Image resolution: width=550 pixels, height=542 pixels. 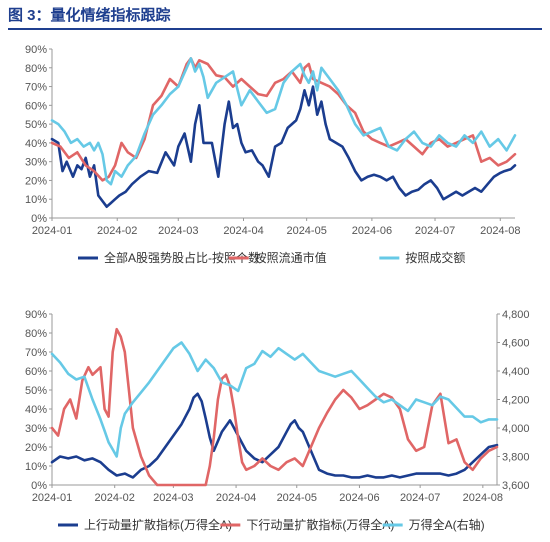 What do you see at coordinates (320, 524) in the screenshot?
I see `legend-label-1: 下行动量扩散指标(万得全A)` at bounding box center [320, 524].